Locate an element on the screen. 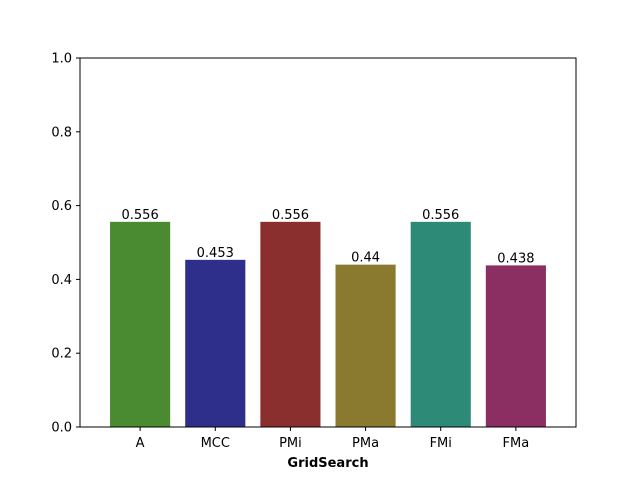 The image size is (640, 480). y-tick-label: 0.6 is located at coordinates (61, 206).